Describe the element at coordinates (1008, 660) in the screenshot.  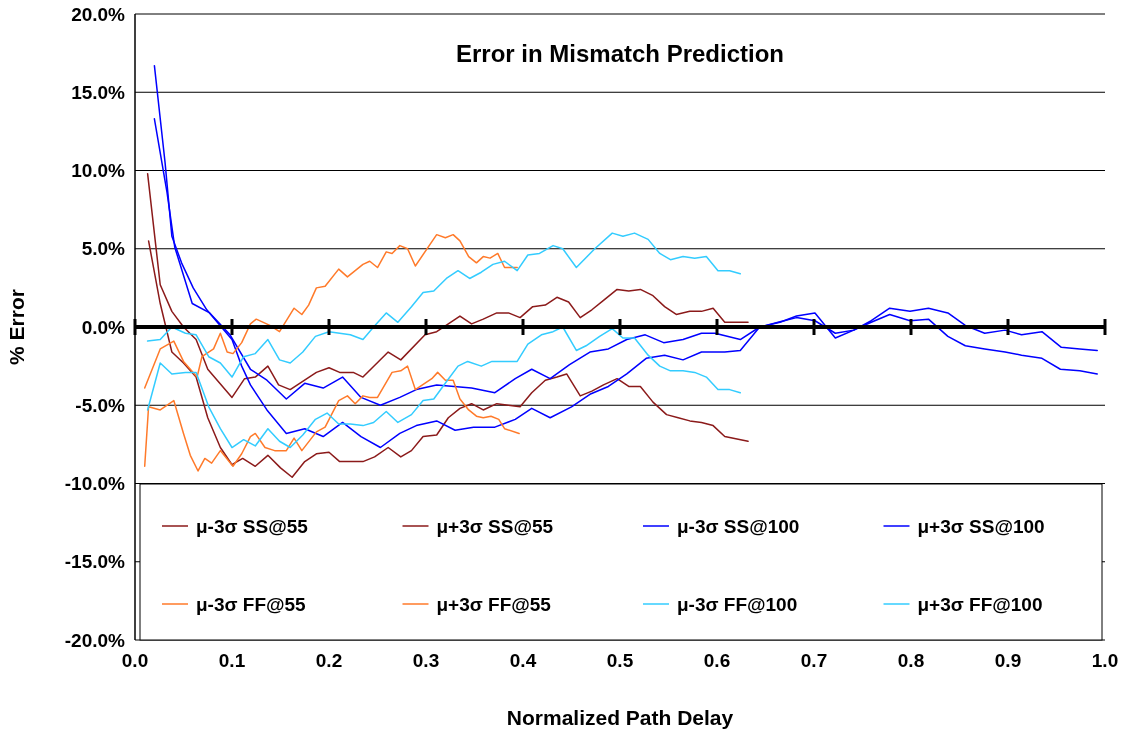
I see `x-tick-label: 0.9` at that location.